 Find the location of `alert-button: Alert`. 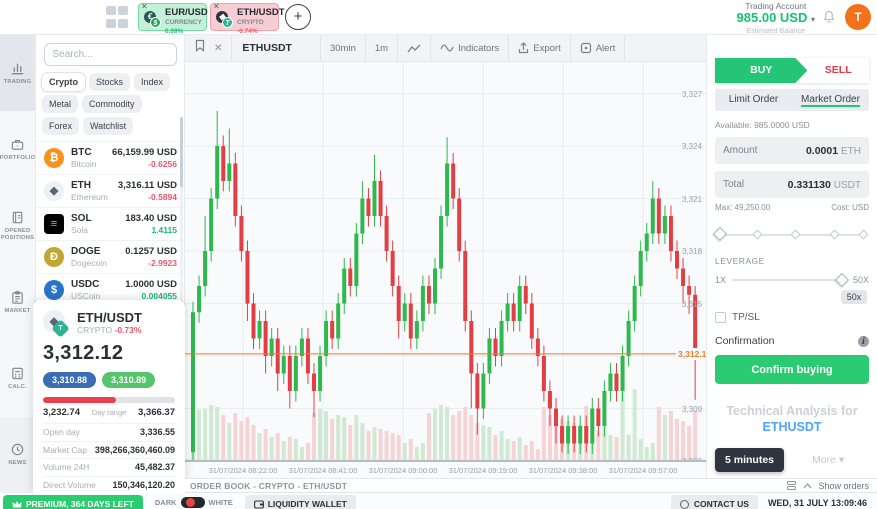

alert-button: Alert is located at coordinates (598, 48).